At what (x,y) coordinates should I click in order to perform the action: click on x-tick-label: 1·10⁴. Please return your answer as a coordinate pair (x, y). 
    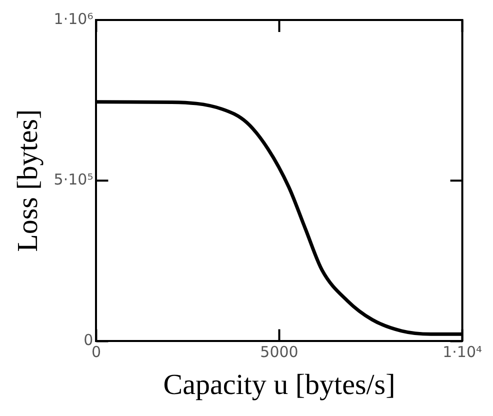
    Looking at the image, I should click on (462, 352).